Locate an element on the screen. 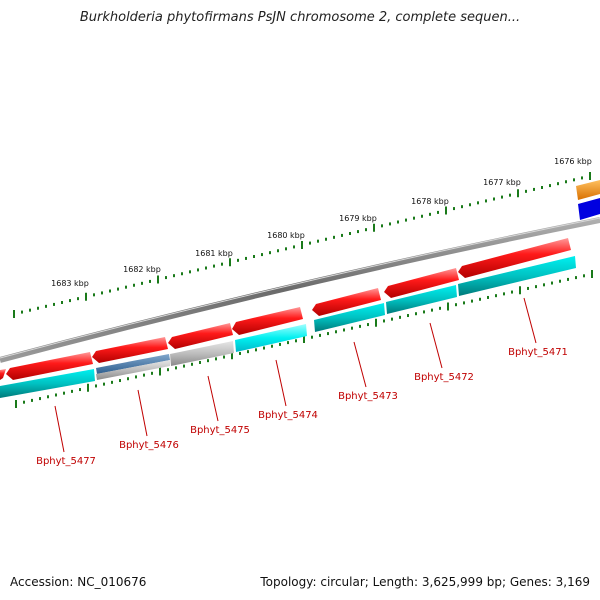 The image size is (600, 600). gene-label: Bphyt_5477 is located at coordinates (66, 461).